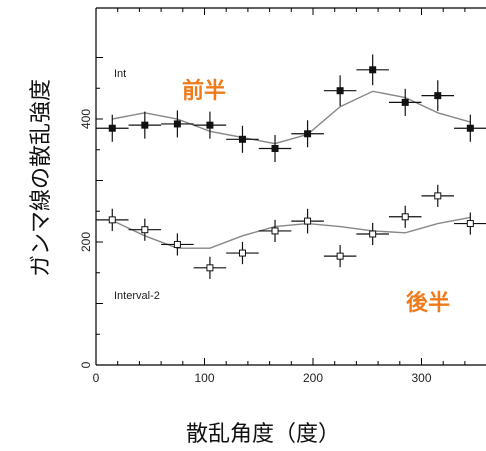 Image resolution: width=486 pixels, height=451 pixels. Describe the element at coordinates (96, 378) in the screenshot. I see `x-tick-label: 0` at that location.